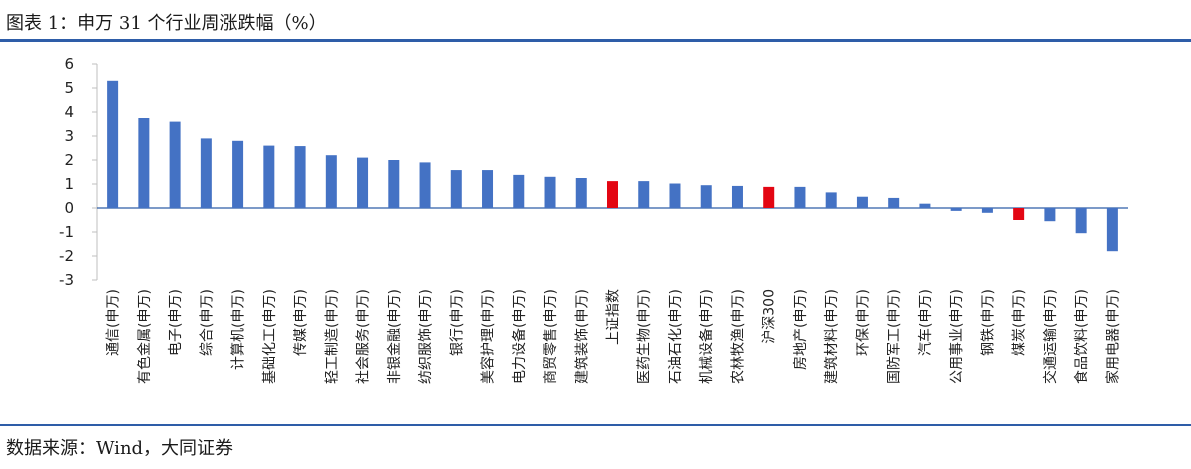 Image resolution: width=1191 pixels, height=469 pixels. Describe the element at coordinates (364, 336) in the screenshot. I see `x-tick-label: 社会服务(申万)` at that location.